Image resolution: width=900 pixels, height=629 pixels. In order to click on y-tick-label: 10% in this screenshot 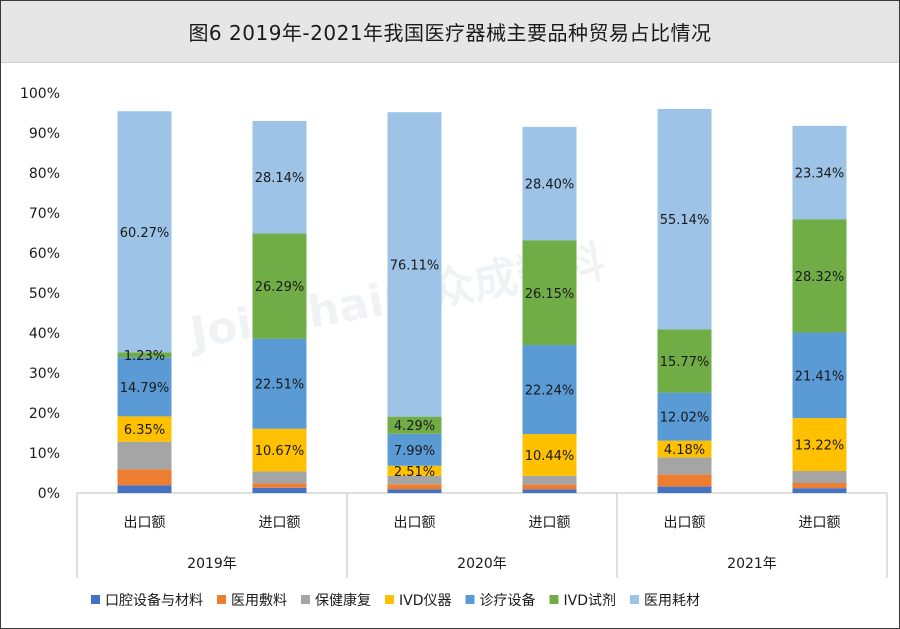, I will do `click(44, 454)`.